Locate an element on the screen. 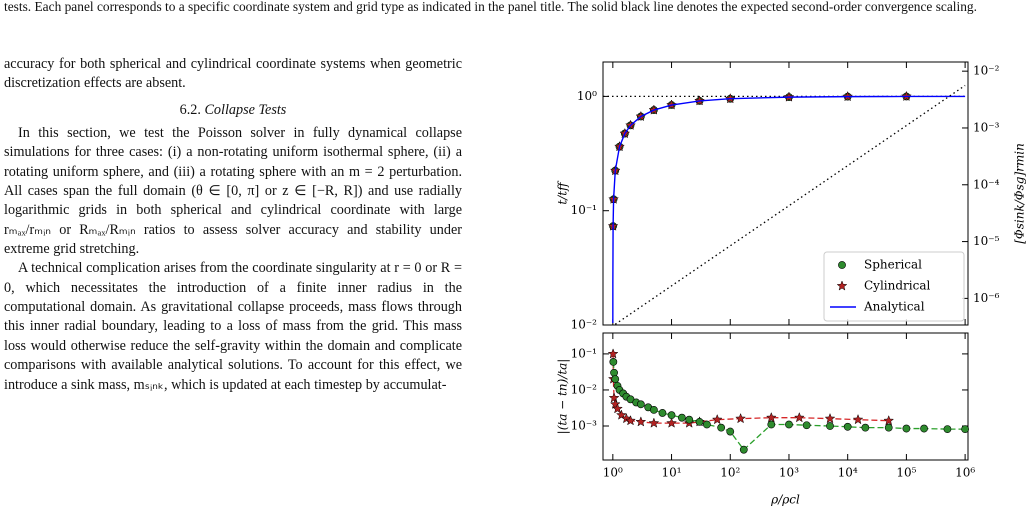 This screenshot has width=1035, height=529. x-tick-label: 10⁶ is located at coordinates (965, 473).